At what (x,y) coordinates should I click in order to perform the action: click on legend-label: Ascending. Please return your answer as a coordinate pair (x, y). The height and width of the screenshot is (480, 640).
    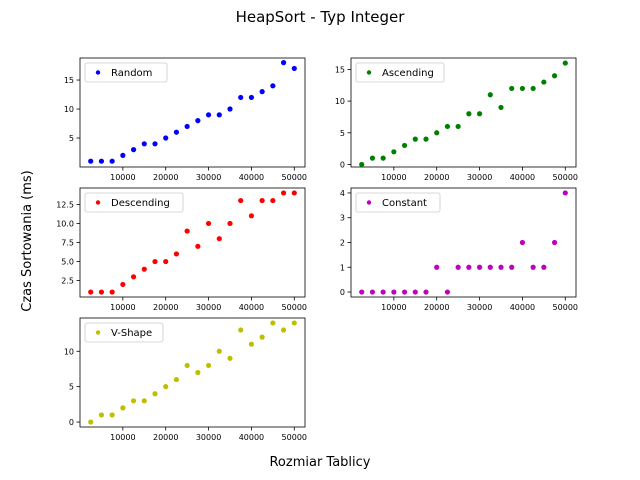
    Looking at the image, I should click on (408, 73).